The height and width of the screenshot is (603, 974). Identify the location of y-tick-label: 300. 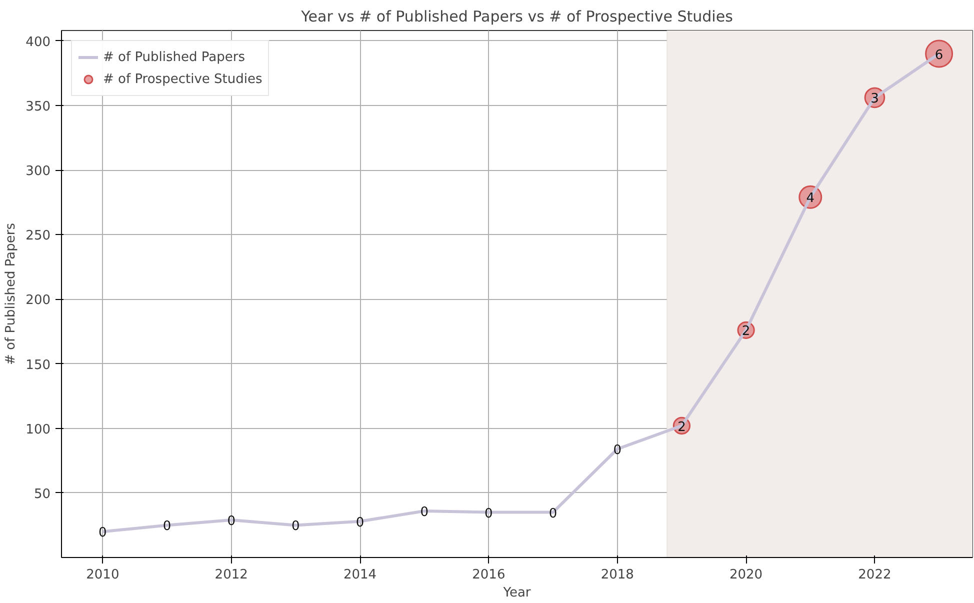
(38, 171).